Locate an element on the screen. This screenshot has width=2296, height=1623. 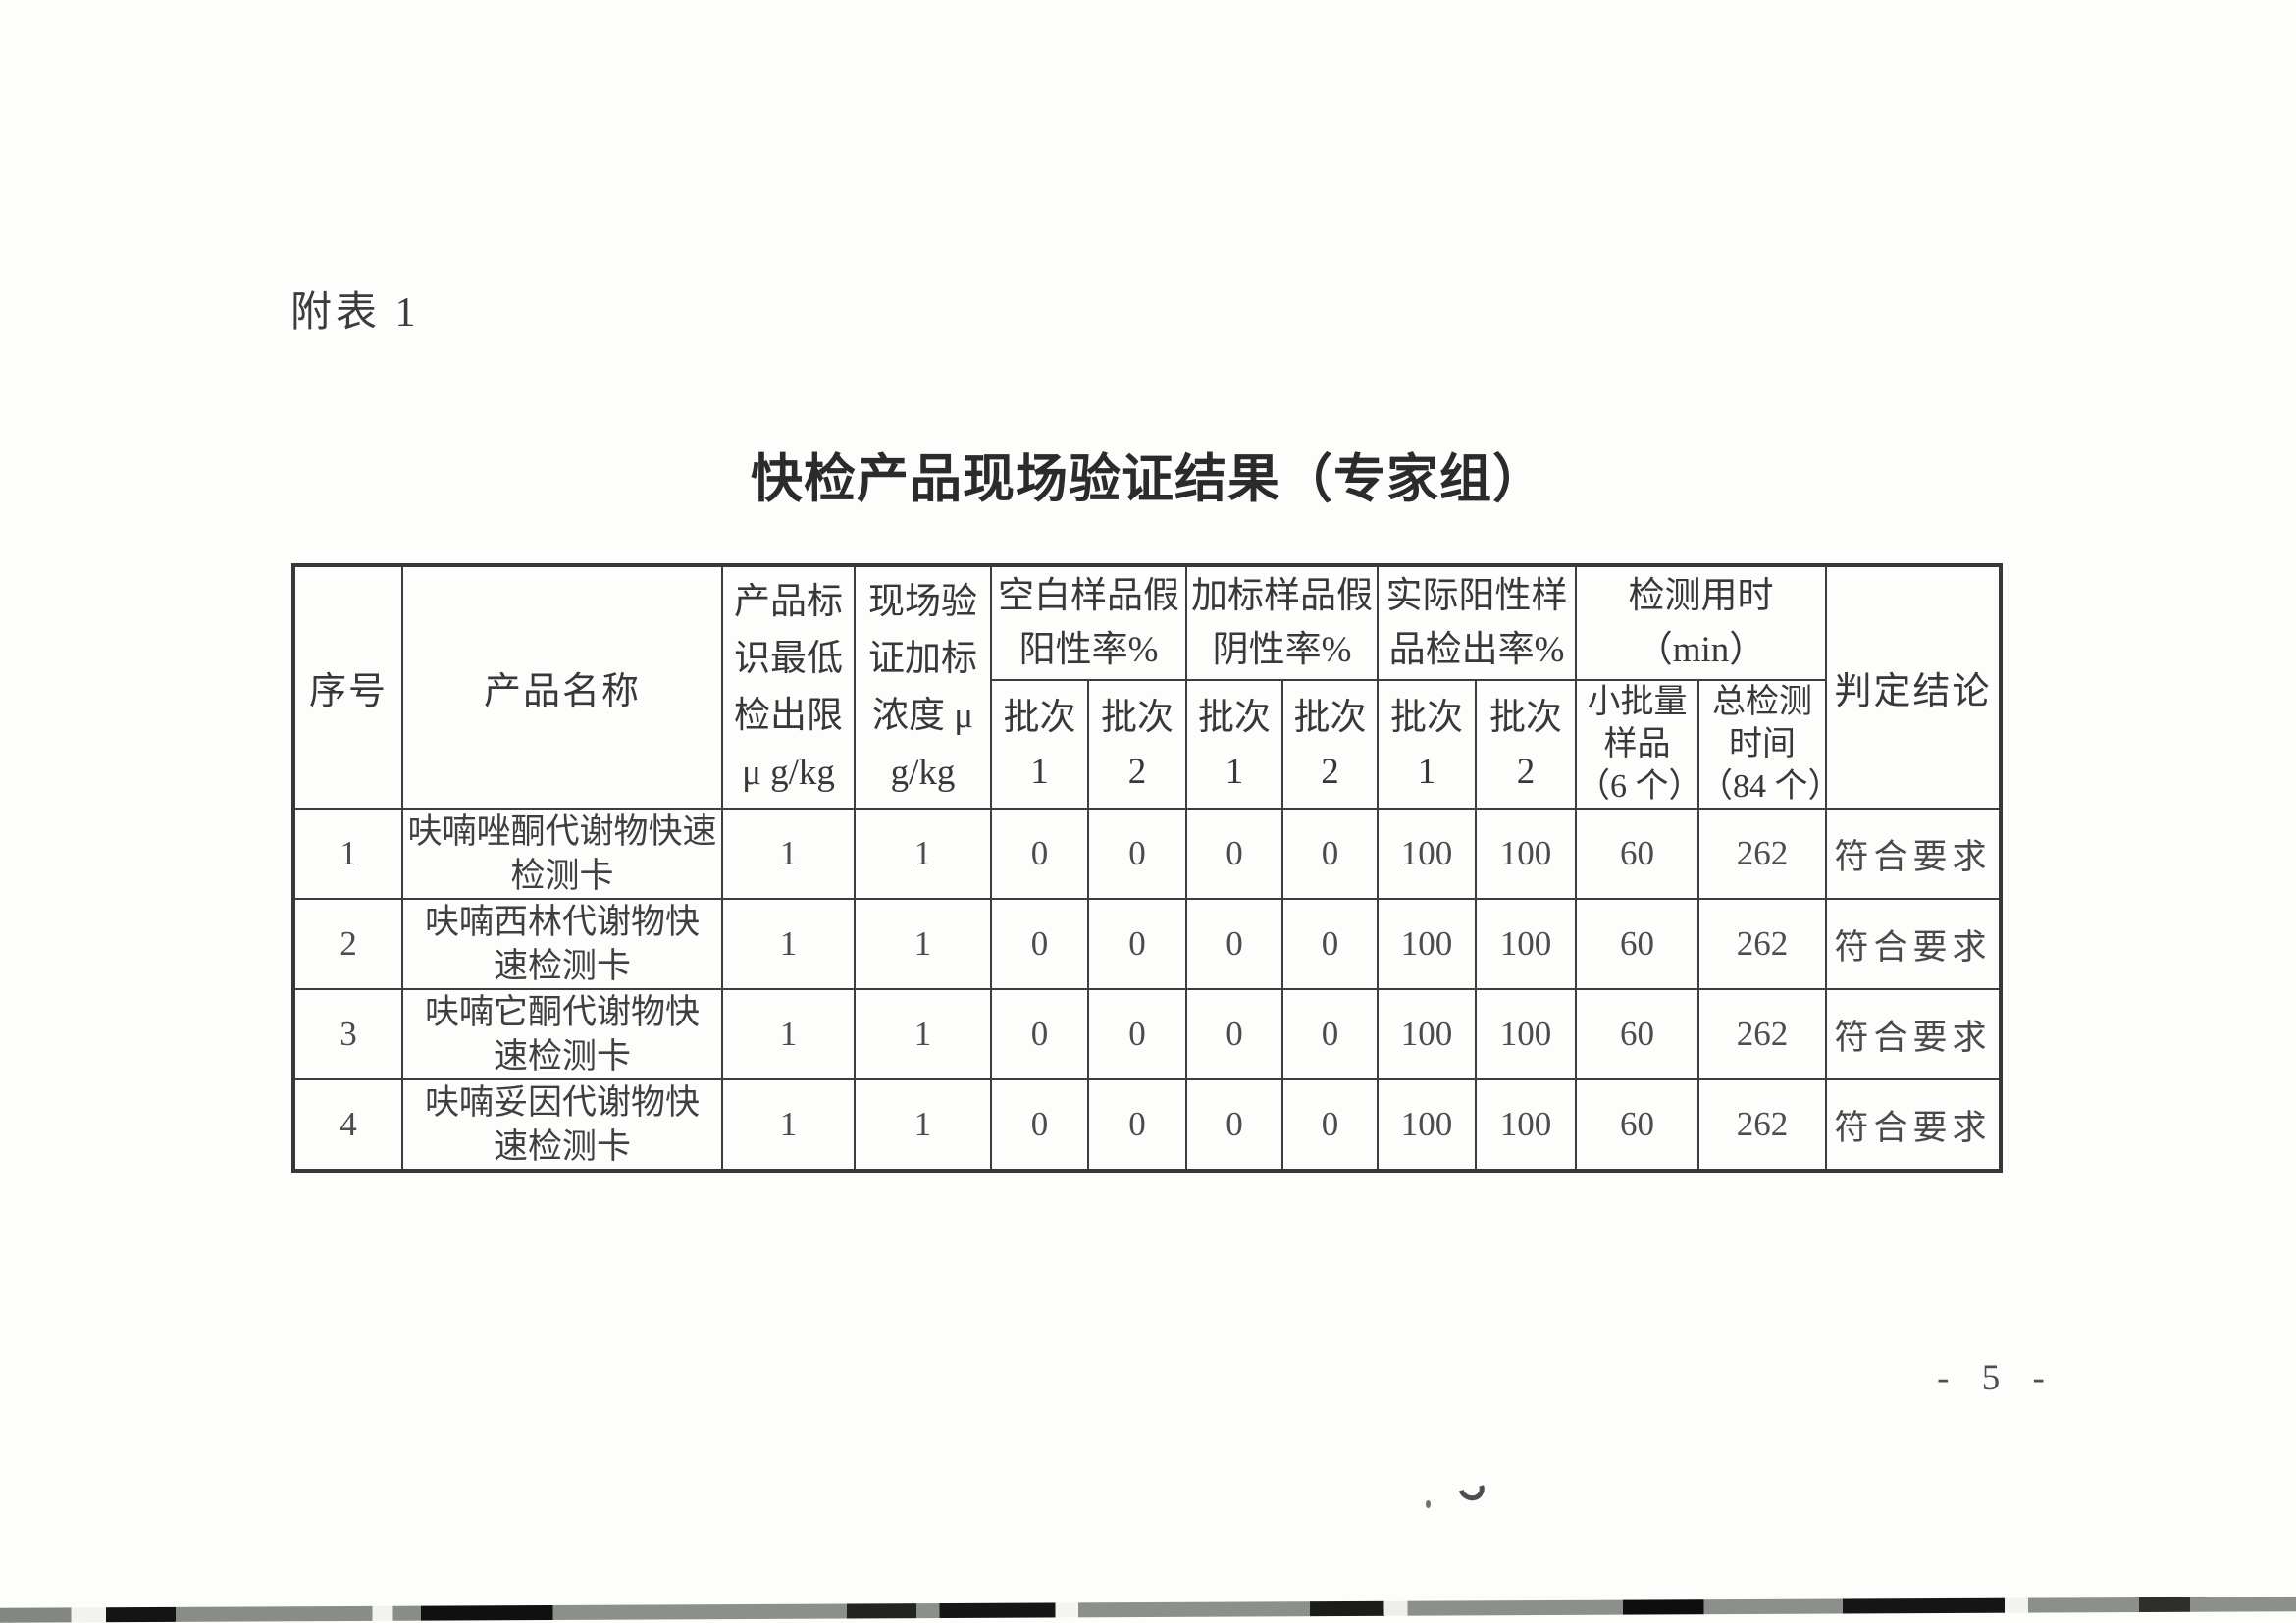
cell-product-name: 呋喃它酮代谢物快 速检测卡 is located at coordinates (562, 1034).